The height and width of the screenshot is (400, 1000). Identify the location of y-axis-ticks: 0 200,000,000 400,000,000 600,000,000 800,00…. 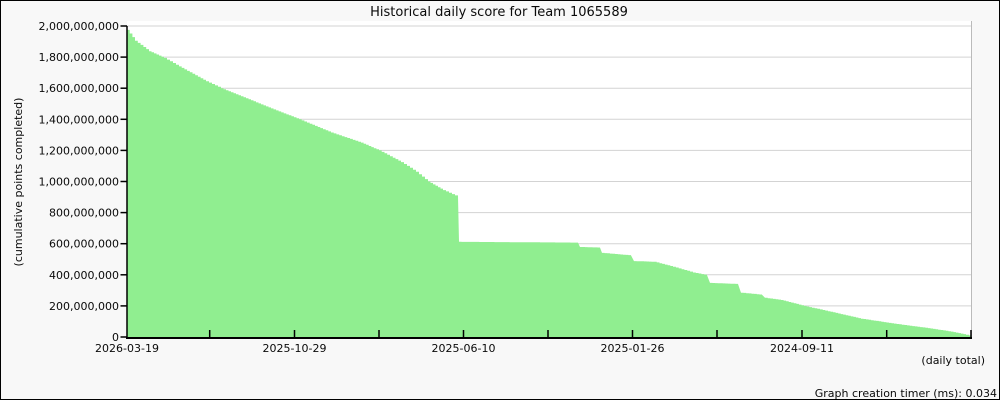
(83, 182).